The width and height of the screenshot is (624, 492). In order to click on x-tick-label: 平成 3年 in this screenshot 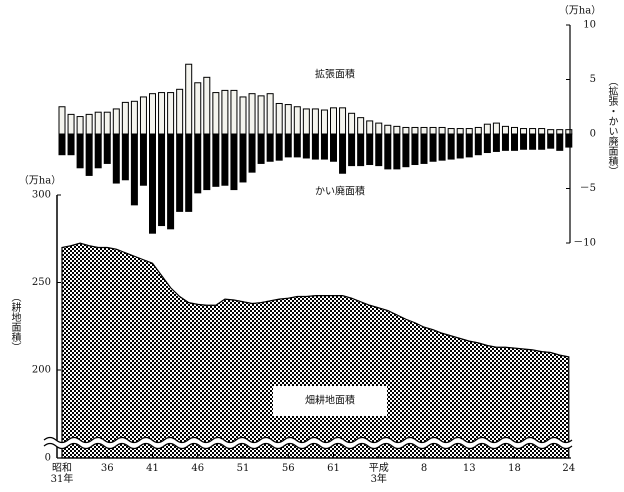, I will do `click(378, 474)`.